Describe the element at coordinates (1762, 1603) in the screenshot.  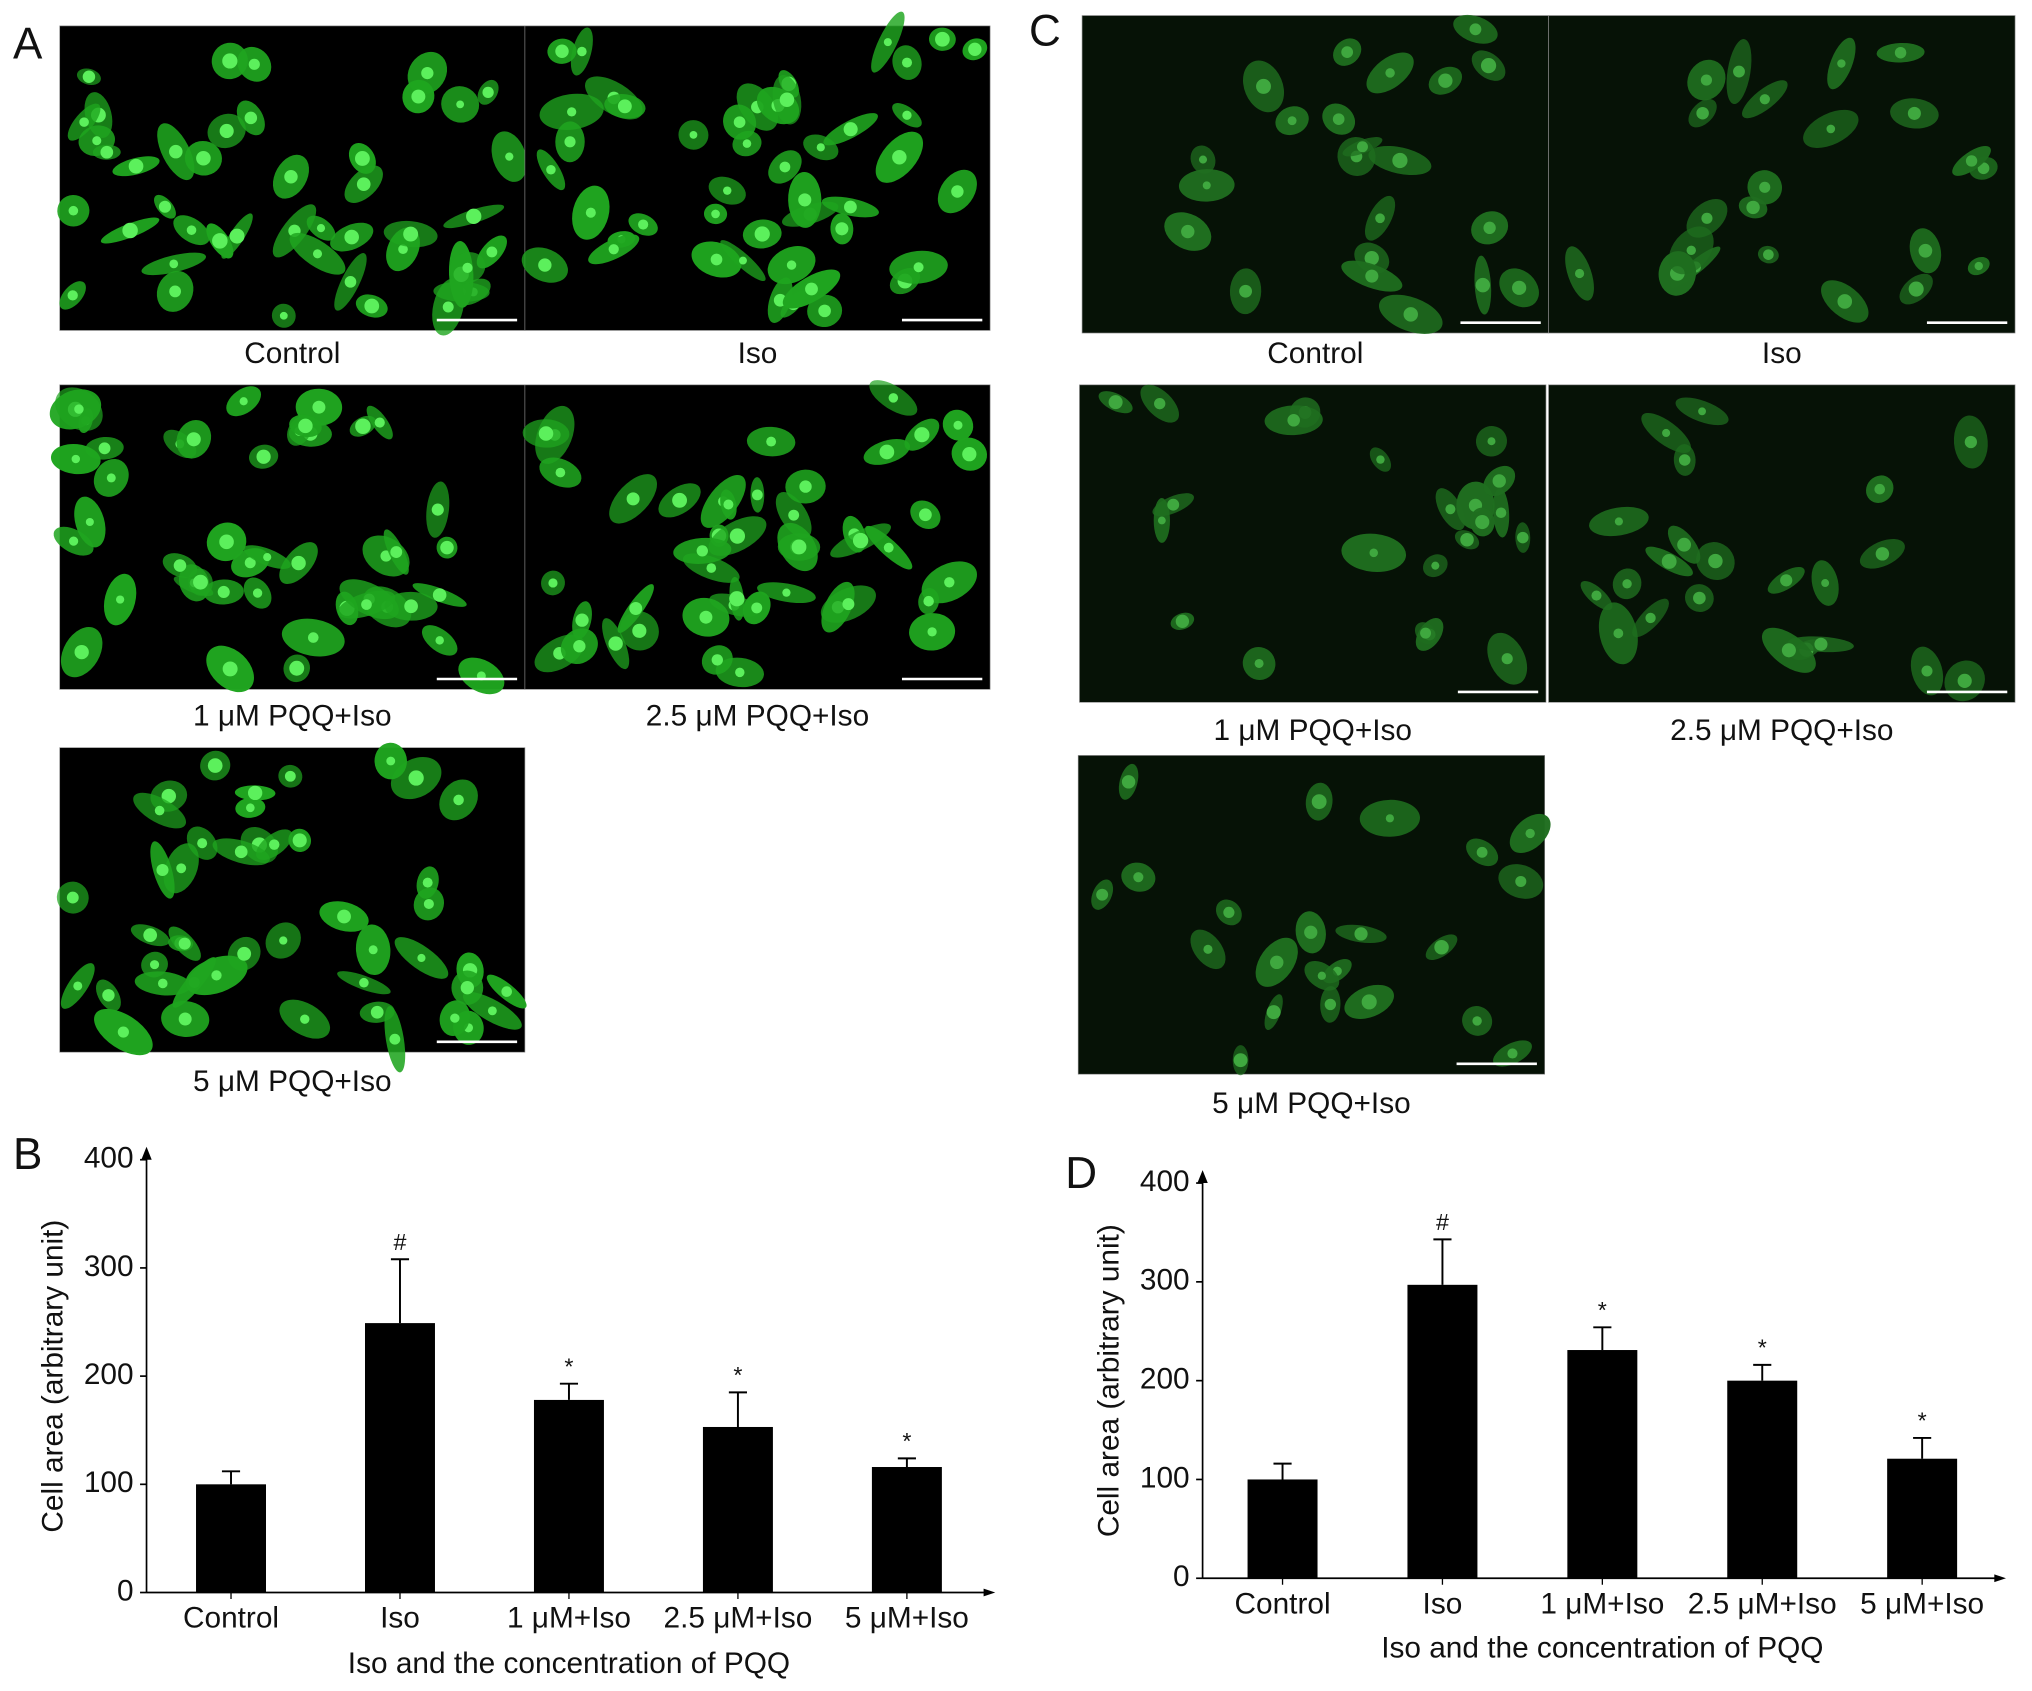
I see `x-tick-label: 2.5 μM+Iso` at that location.